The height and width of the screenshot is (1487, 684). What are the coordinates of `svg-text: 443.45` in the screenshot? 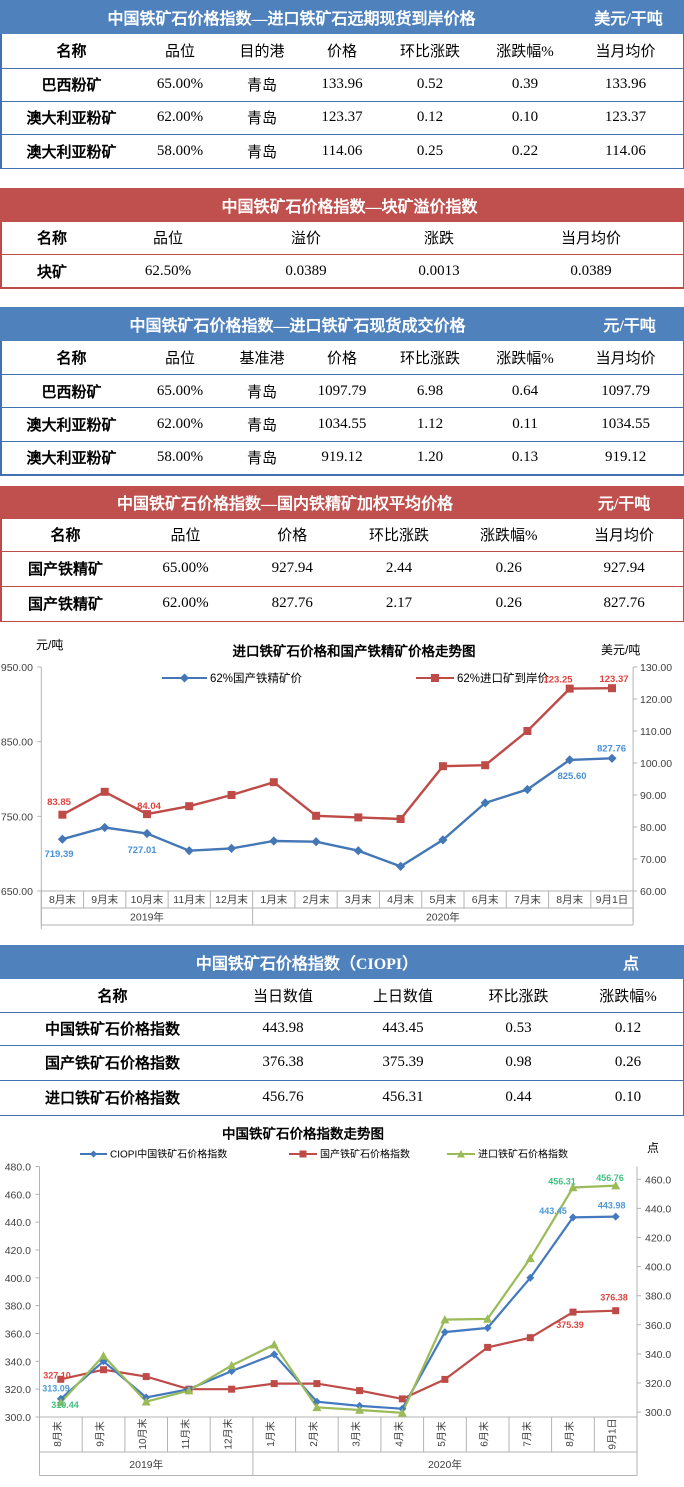 It's located at (553, 1211).